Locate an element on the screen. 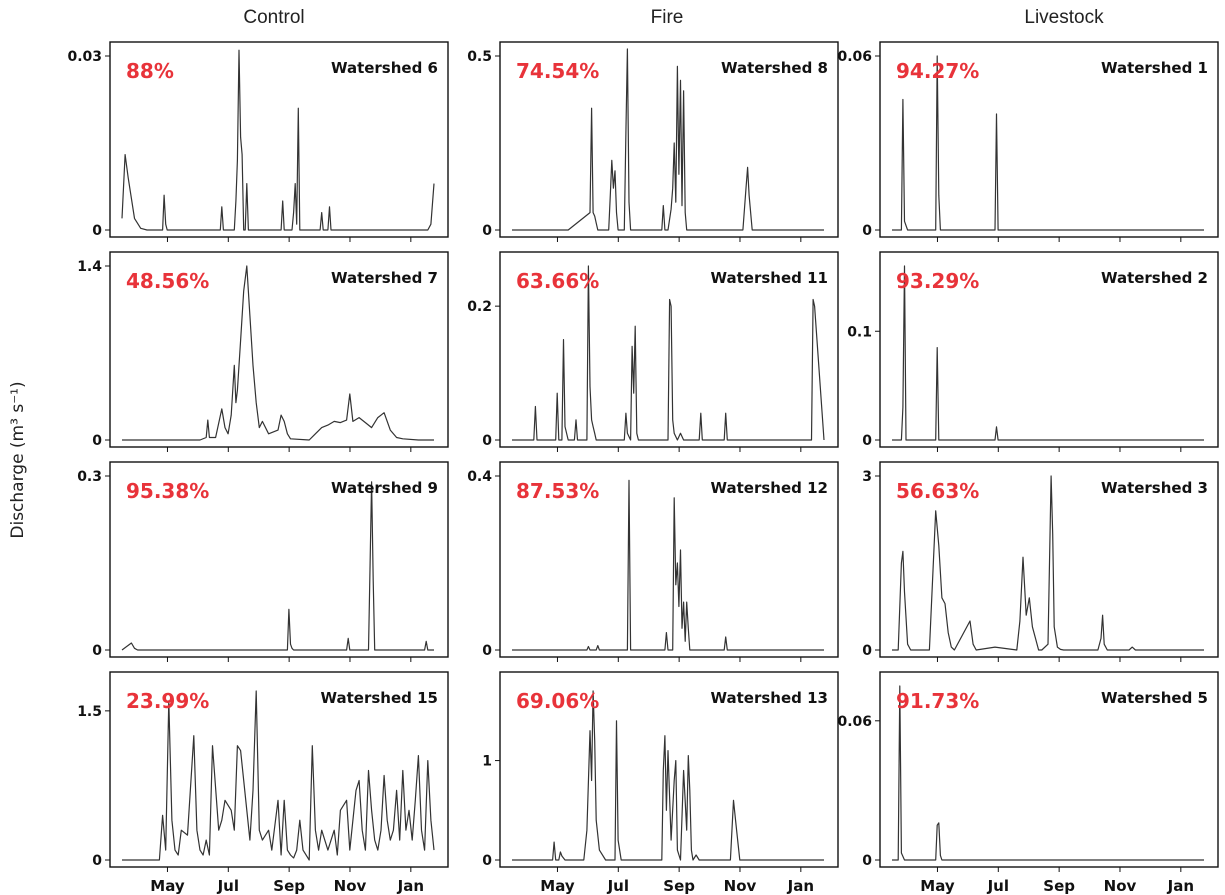 The height and width of the screenshot is (895, 1225). watershed-label: Watershed 15 is located at coordinates (380, 698).